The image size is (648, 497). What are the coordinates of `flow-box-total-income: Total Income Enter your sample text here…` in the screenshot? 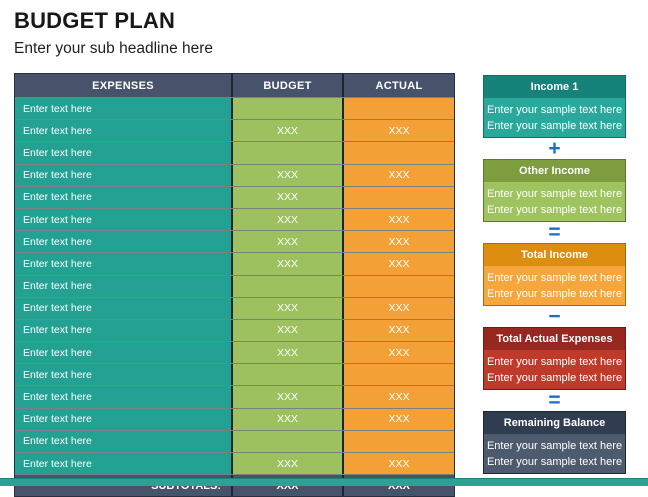 It's located at (554, 274).